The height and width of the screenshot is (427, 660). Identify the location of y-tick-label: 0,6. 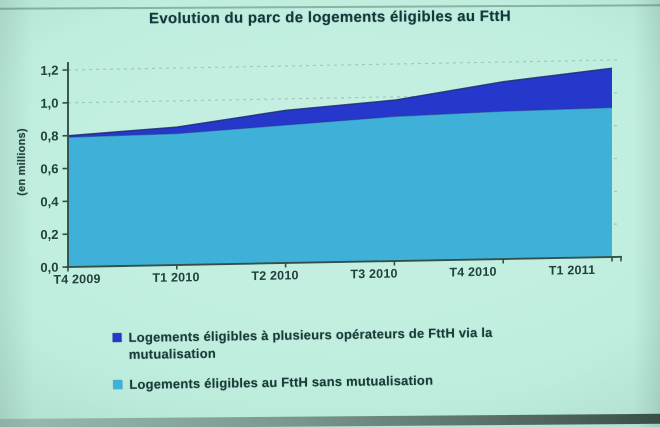
(49, 168).